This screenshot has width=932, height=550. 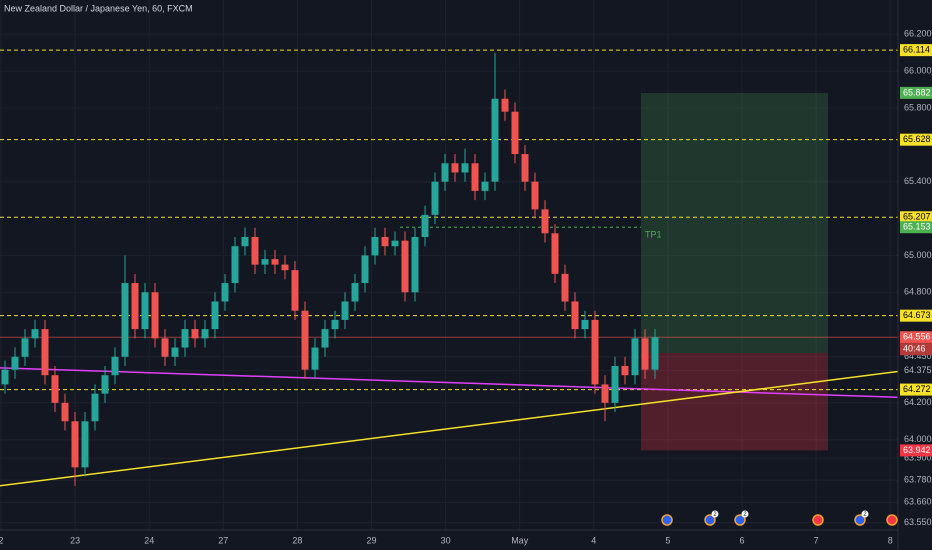 What do you see at coordinates (918, 458) in the screenshot?
I see `y-tick-label: 63.900` at bounding box center [918, 458].